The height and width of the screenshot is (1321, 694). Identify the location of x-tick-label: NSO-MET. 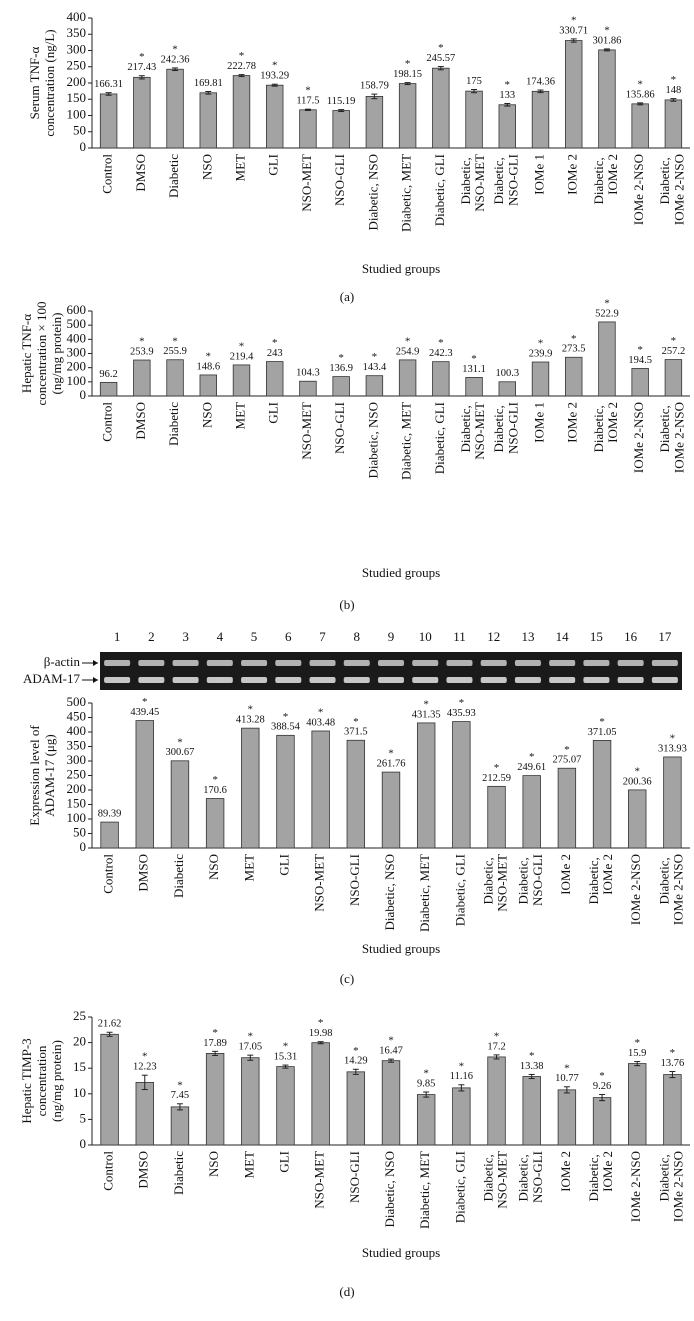
(306, 431).